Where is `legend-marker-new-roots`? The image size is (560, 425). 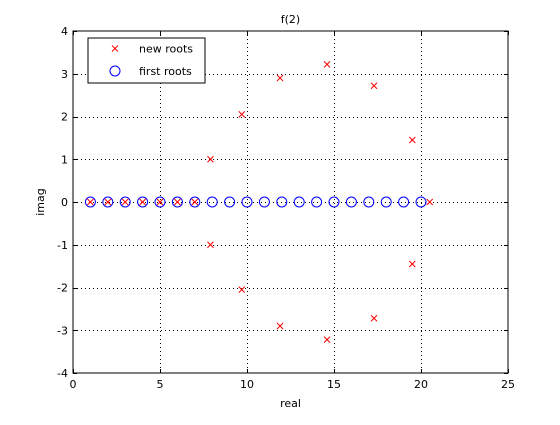 legend-marker-new-roots is located at coordinates (115, 48).